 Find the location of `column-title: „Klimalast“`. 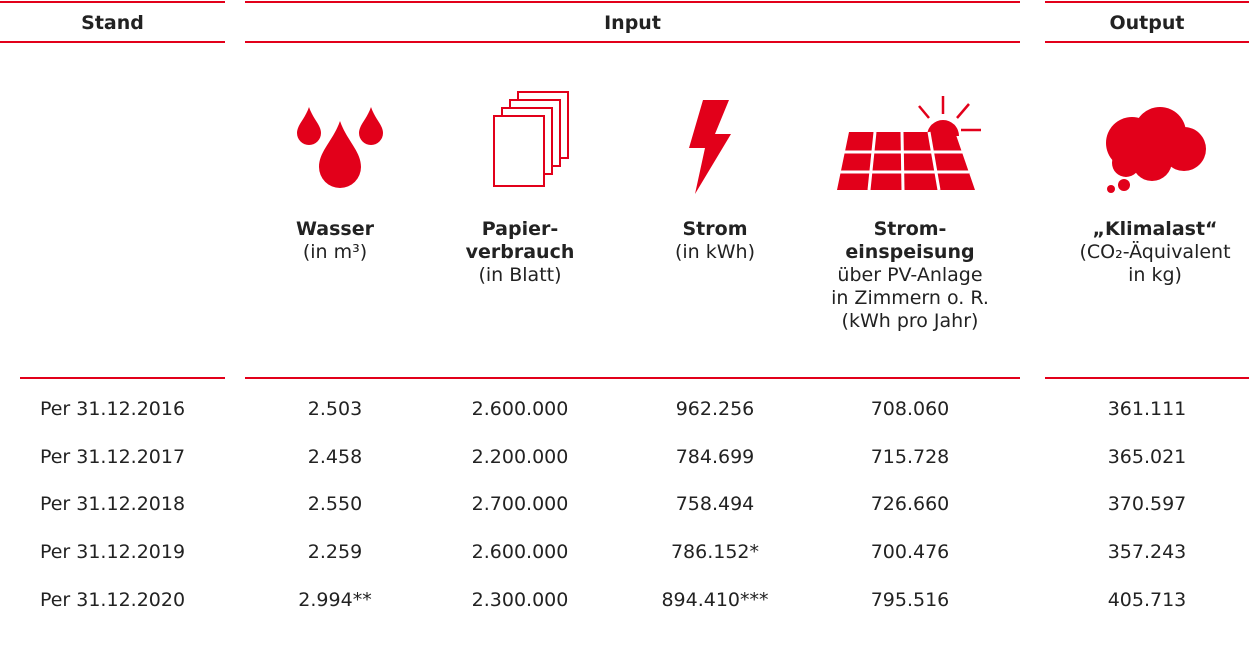

column-title: „Klimalast“ is located at coordinates (1155, 229).